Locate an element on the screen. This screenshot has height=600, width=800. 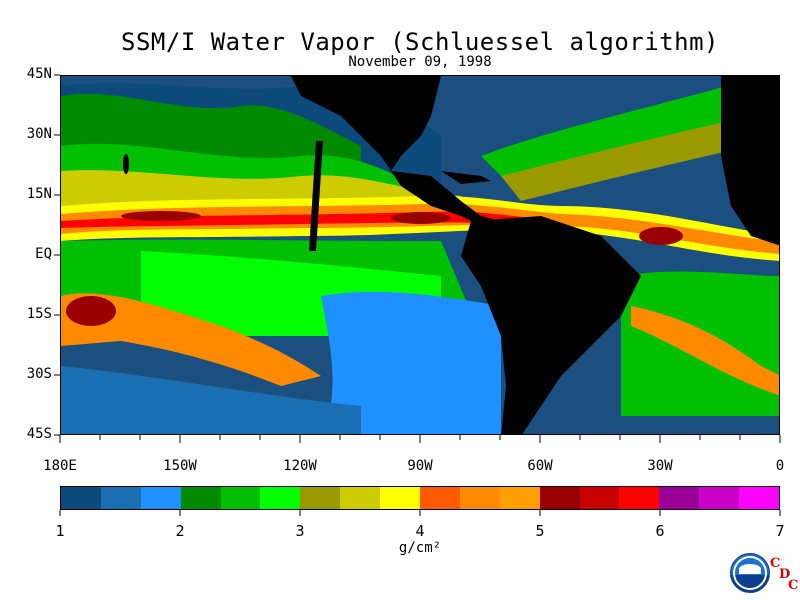
spcz is located at coordinates (191, 339).